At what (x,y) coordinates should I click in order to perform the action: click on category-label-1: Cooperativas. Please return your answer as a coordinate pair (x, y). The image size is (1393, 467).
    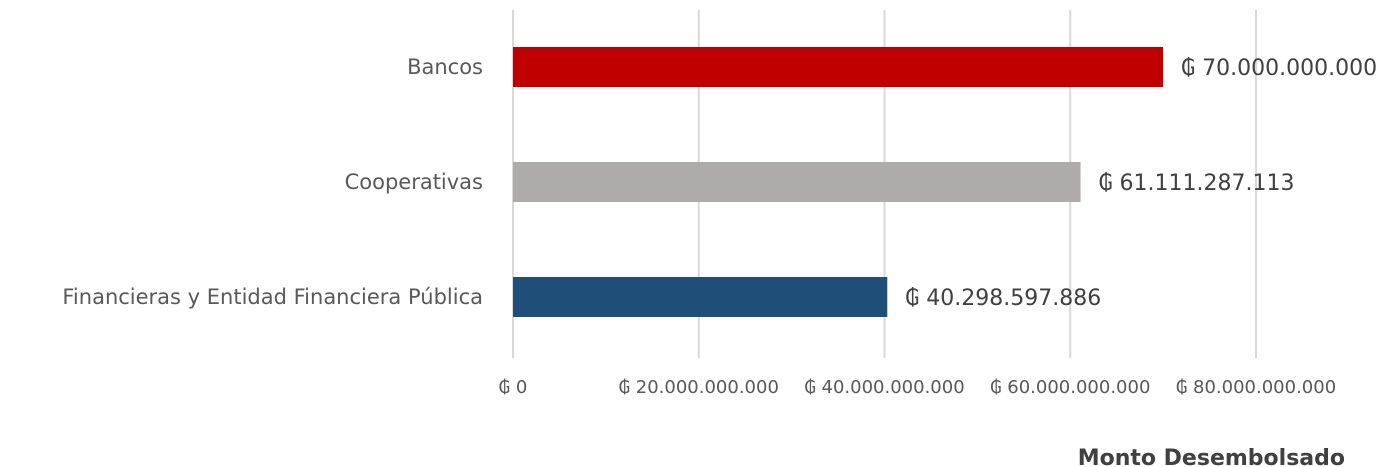
    Looking at the image, I should click on (414, 182).